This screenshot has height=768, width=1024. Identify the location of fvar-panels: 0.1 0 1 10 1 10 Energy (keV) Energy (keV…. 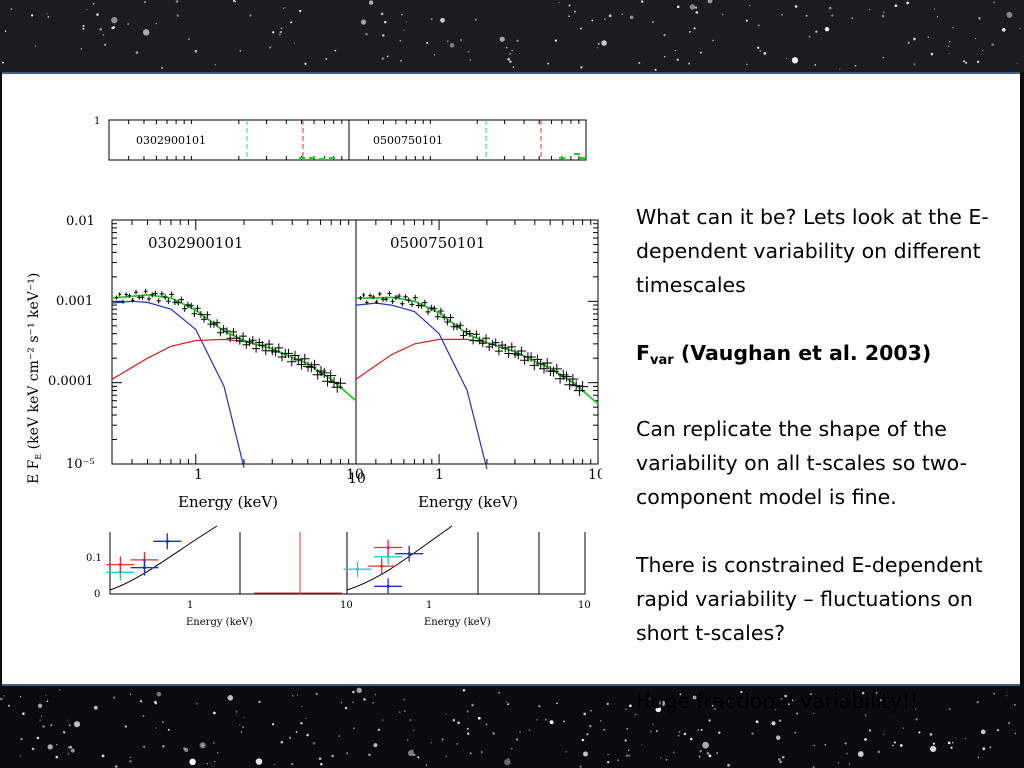
(338, 576).